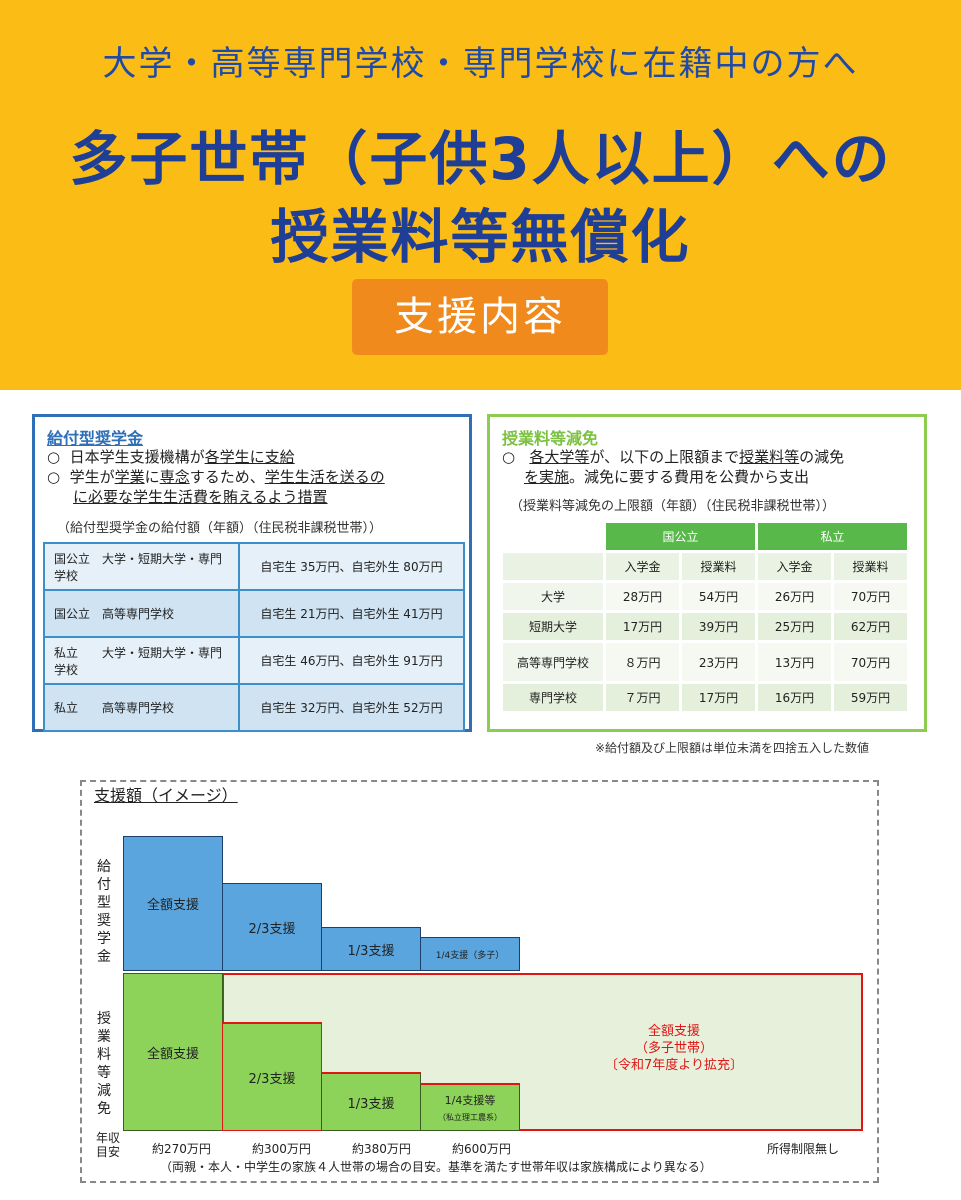  Describe the element at coordinates (870, 626) in the screenshot. I see `cell-value: 62万円` at that location.